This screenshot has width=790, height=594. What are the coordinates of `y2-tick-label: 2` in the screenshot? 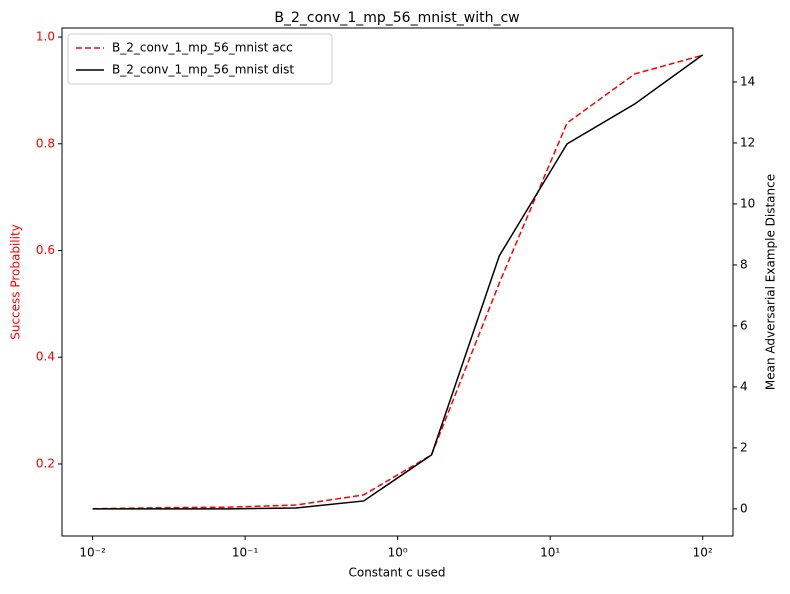 It's located at (744, 447).